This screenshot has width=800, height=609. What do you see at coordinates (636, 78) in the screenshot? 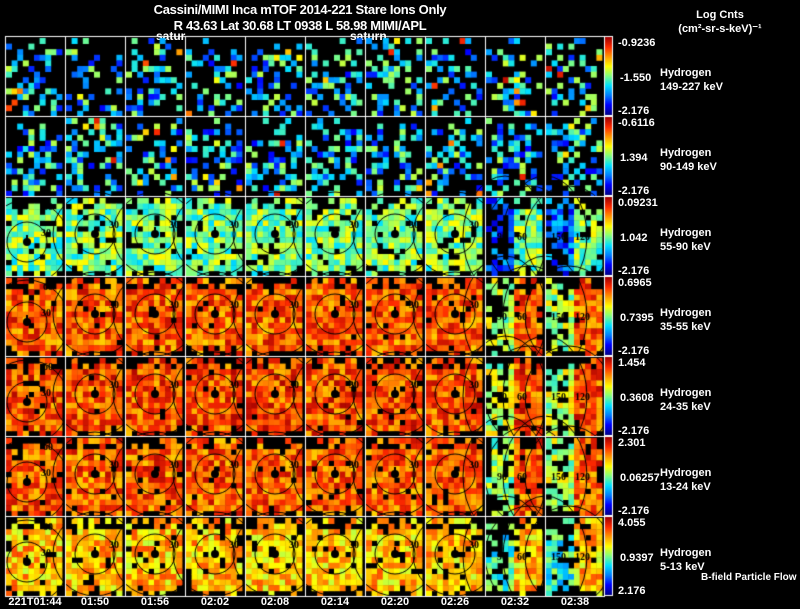
I see `colorbar-mid-label: -1.550` at bounding box center [636, 78].